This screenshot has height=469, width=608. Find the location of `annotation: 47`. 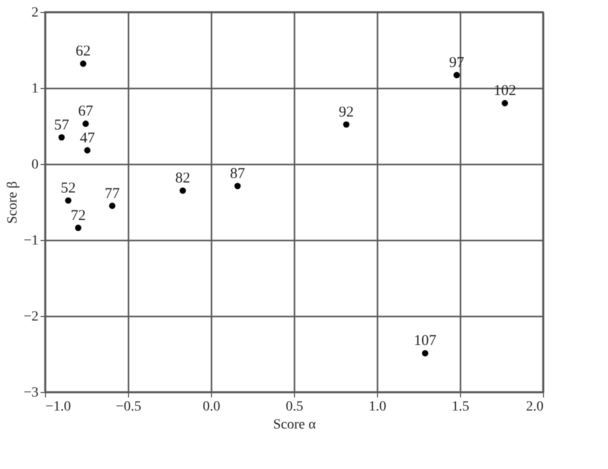

annotation: 47 is located at coordinates (88, 138).